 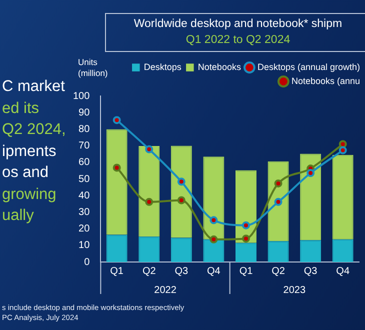 I want to click on y-tick-label: 80, so click(x=84, y=129).